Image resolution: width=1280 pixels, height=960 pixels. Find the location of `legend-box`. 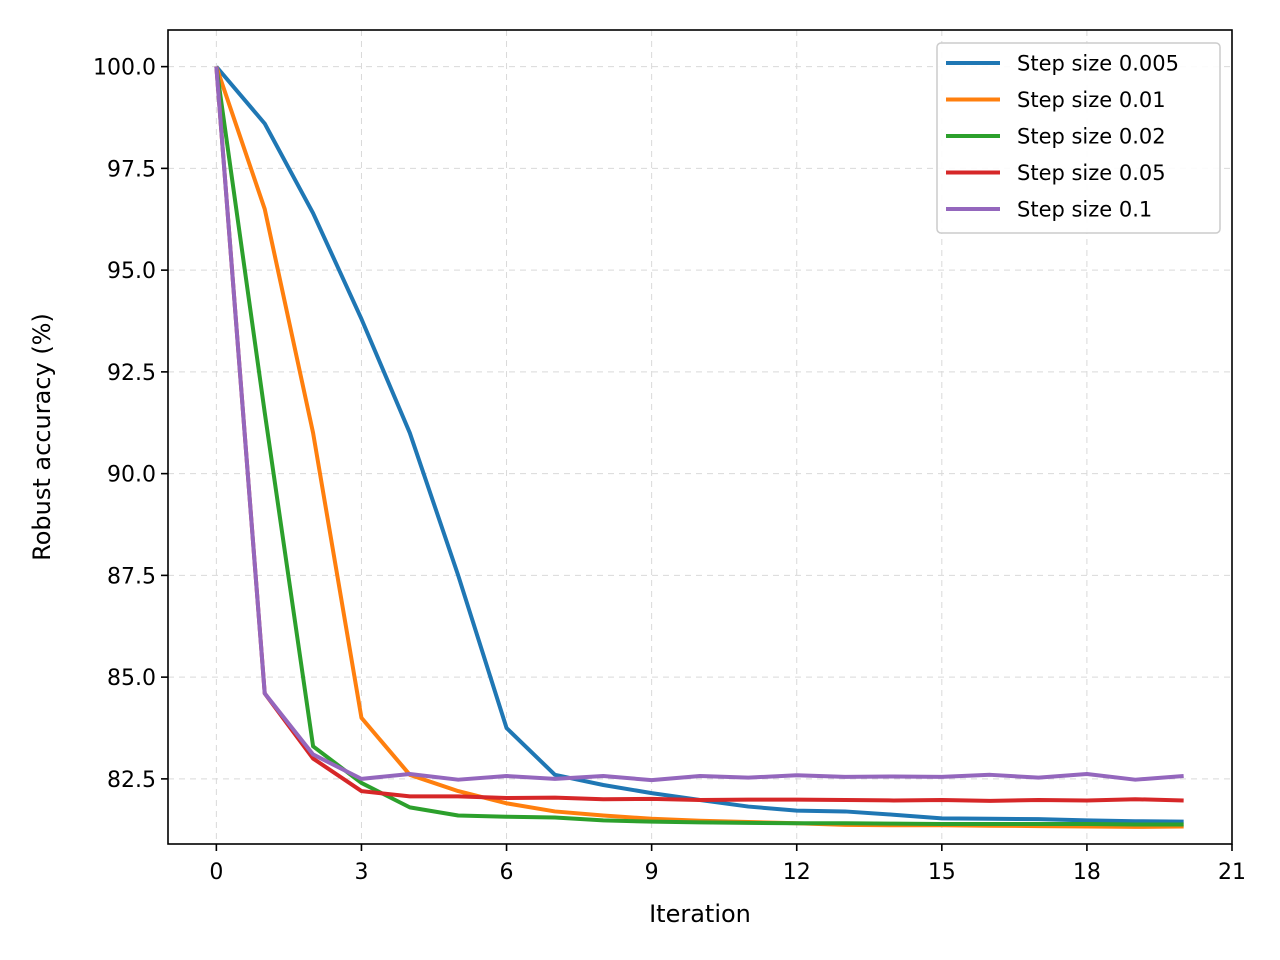

legend-box is located at coordinates (1078, 138).